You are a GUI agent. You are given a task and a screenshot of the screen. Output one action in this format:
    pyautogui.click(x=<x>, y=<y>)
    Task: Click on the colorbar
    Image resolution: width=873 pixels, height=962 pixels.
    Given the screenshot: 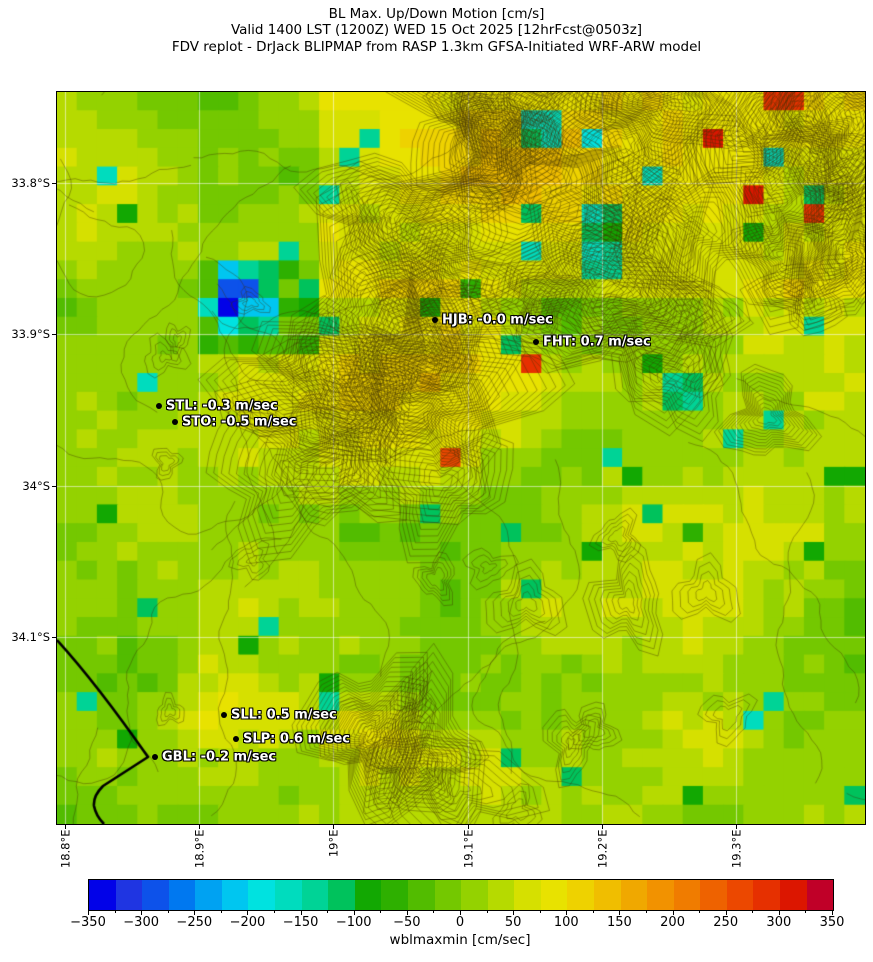 What is the action you would take?
    pyautogui.click(x=461, y=895)
    